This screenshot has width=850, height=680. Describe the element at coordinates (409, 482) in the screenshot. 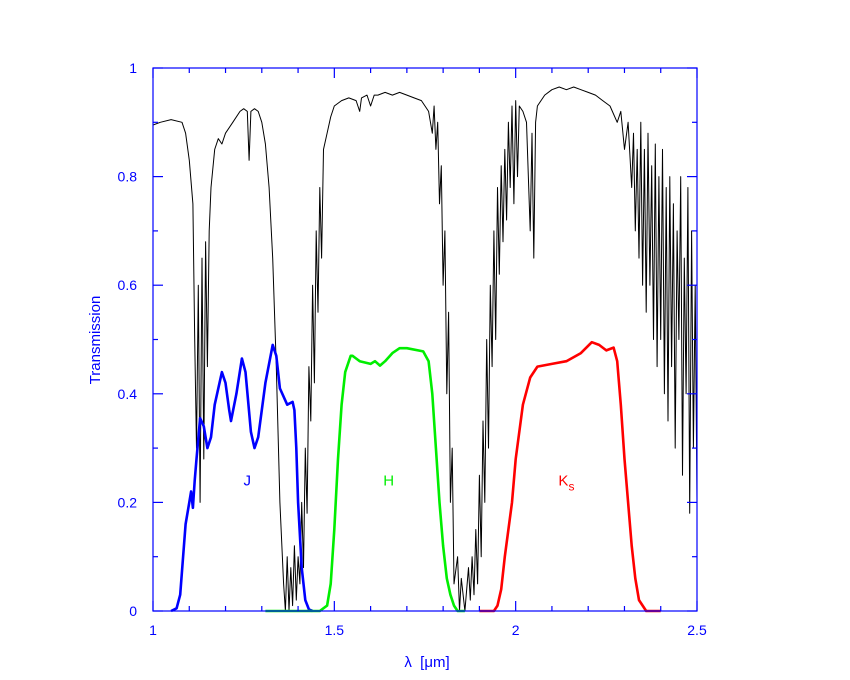

I see `band-labels: J H Ks` at that location.